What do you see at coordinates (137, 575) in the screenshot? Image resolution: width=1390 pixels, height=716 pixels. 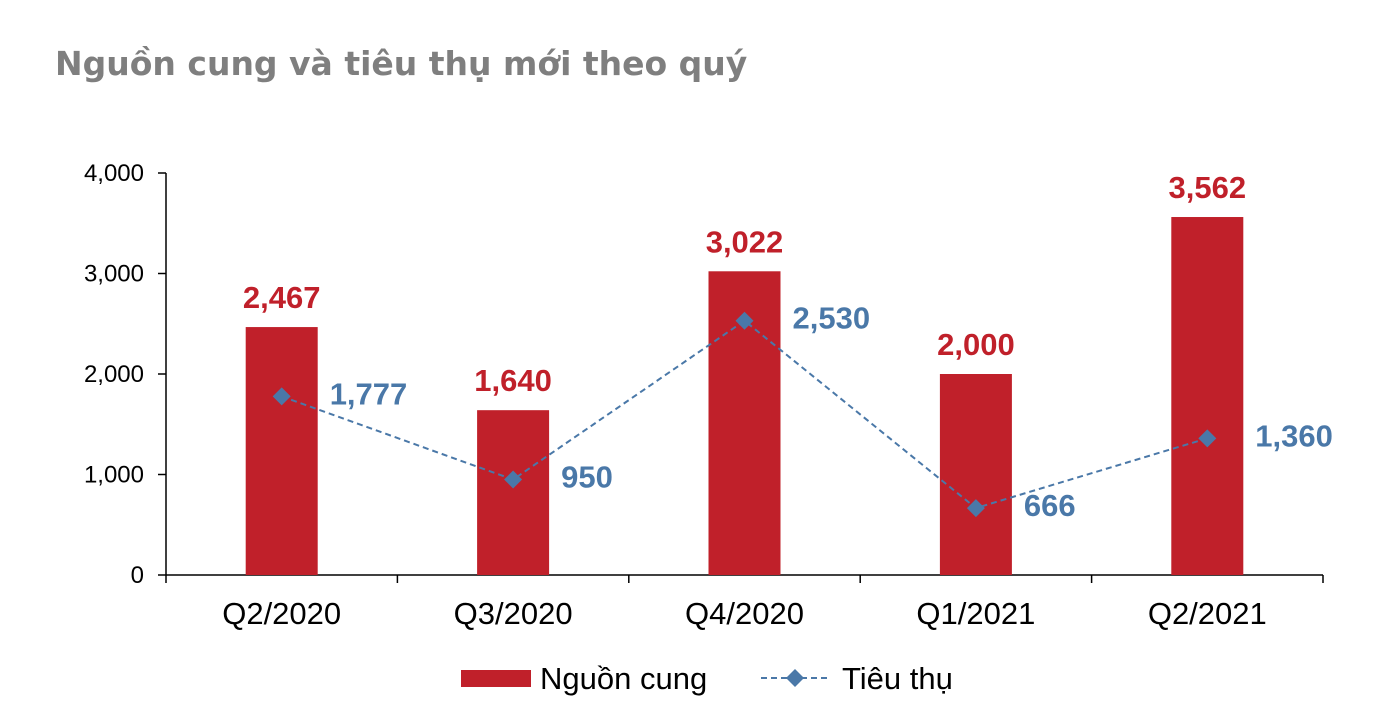 I see `y-tick-label: 0` at bounding box center [137, 575].